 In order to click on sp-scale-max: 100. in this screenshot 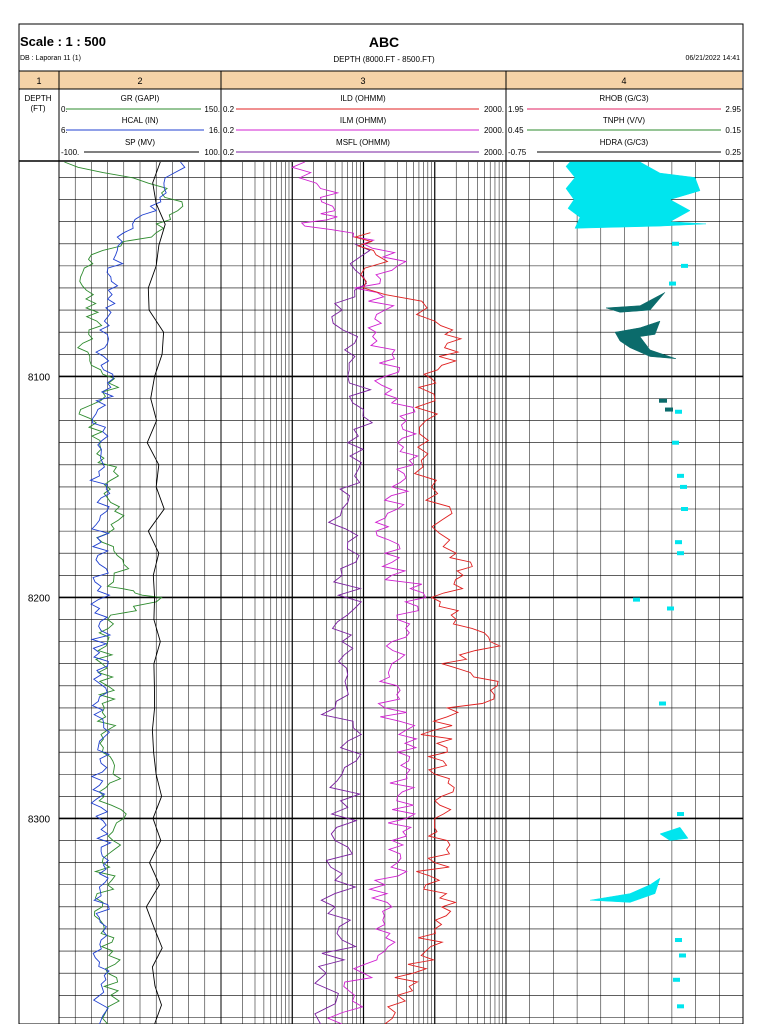, I will do `click(212, 152)`.